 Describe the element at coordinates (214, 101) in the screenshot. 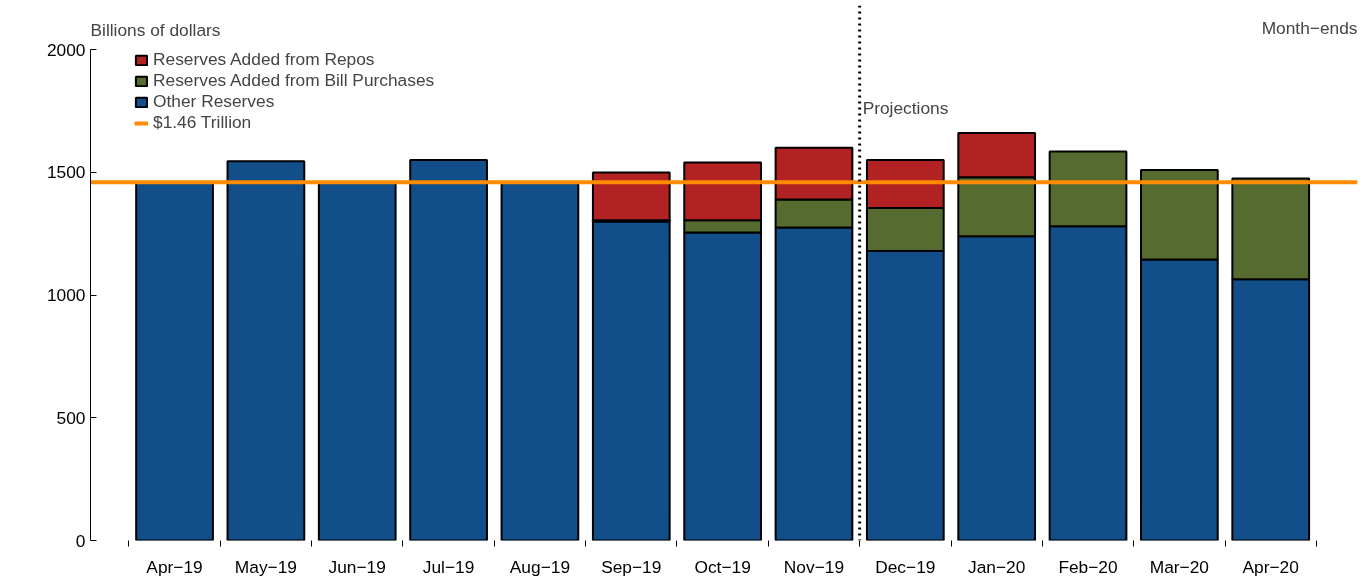

I see `legend-label: Other Reserves` at that location.